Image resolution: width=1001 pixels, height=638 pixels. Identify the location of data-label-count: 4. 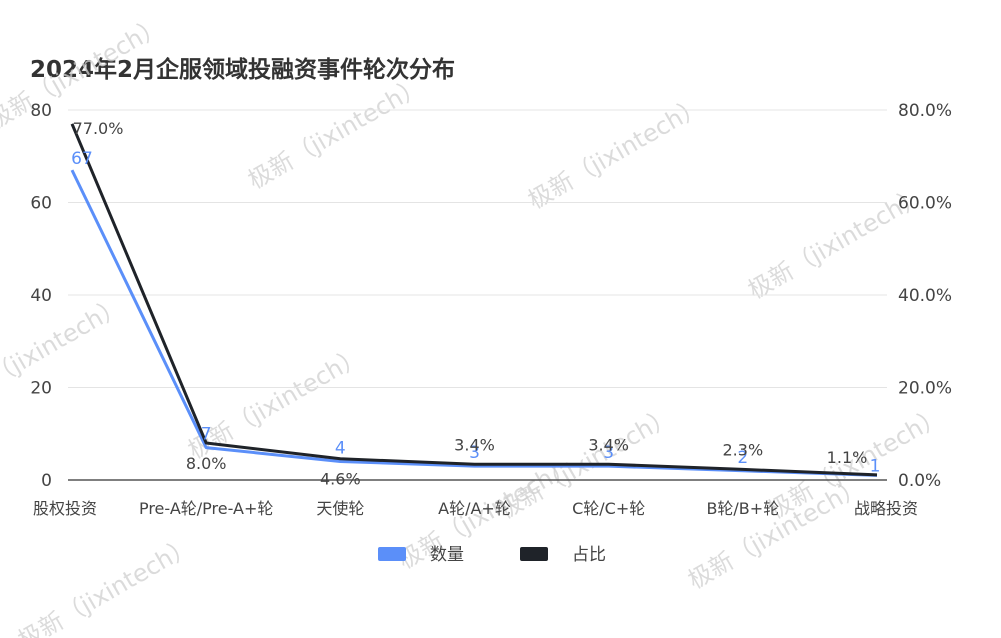
(340, 449).